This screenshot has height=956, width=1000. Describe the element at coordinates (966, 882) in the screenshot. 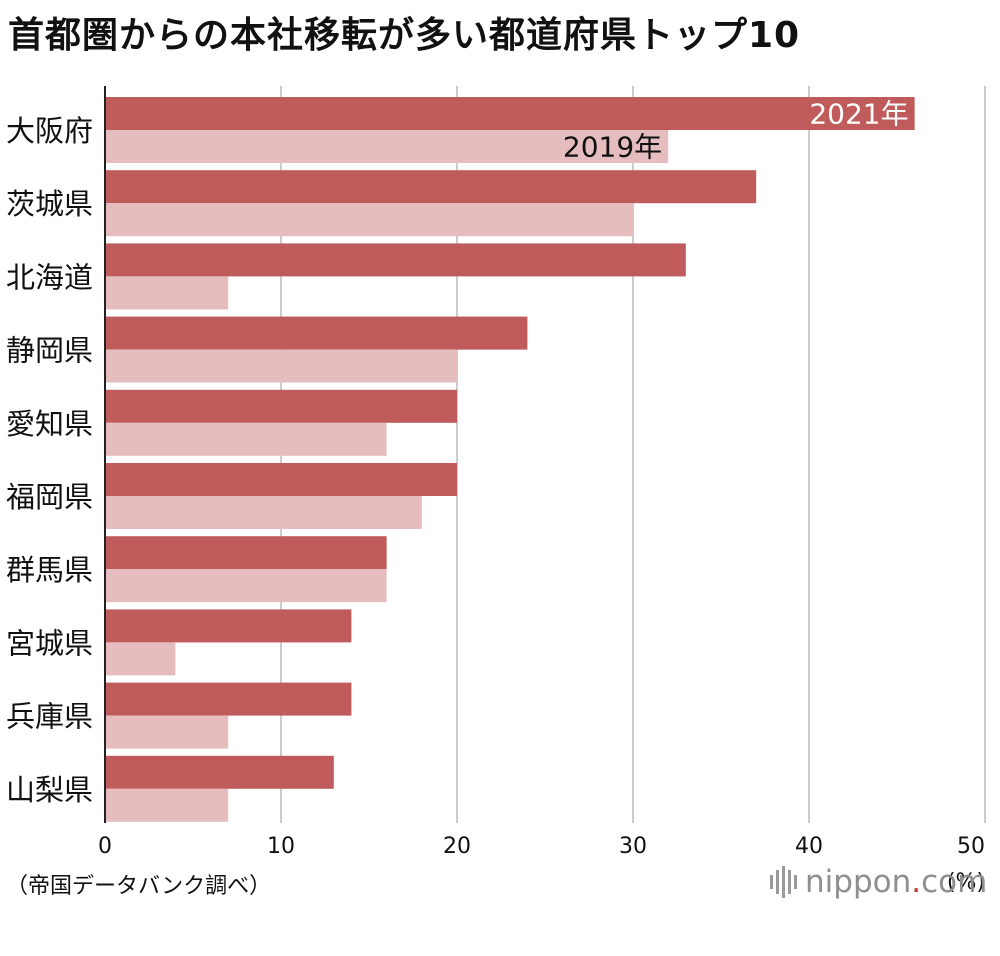

I see `x-unit-label: (%)` at that location.